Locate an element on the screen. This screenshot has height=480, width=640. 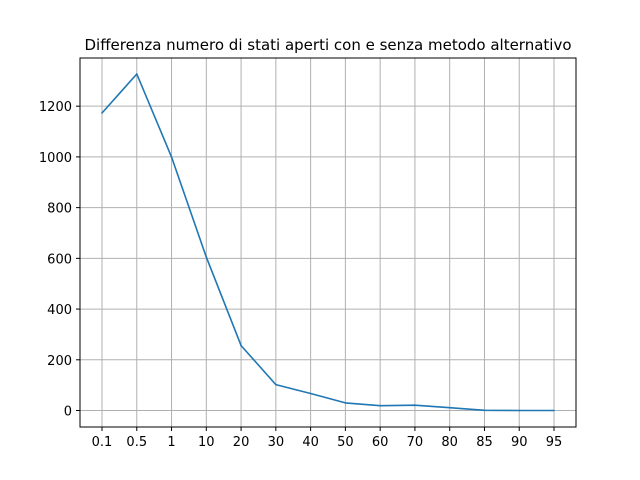
x-tick-label: 30 is located at coordinates (276, 442).